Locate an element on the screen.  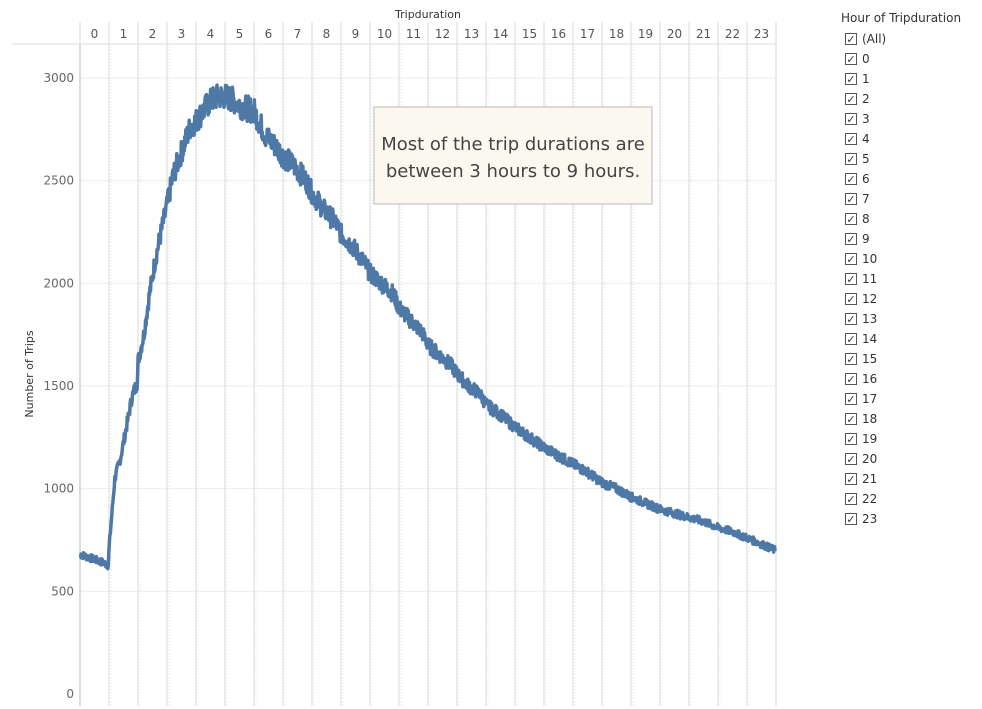
legend-filter-label: 21 is located at coordinates (870, 479).